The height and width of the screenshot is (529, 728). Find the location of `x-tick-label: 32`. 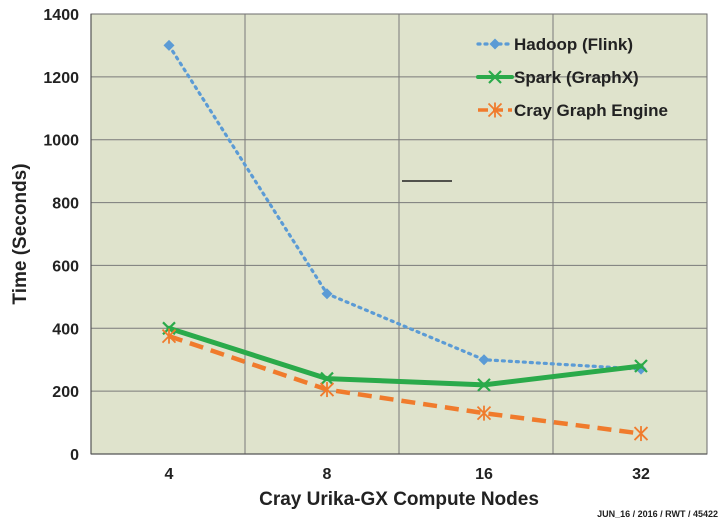

x-tick-label: 32 is located at coordinates (641, 474).